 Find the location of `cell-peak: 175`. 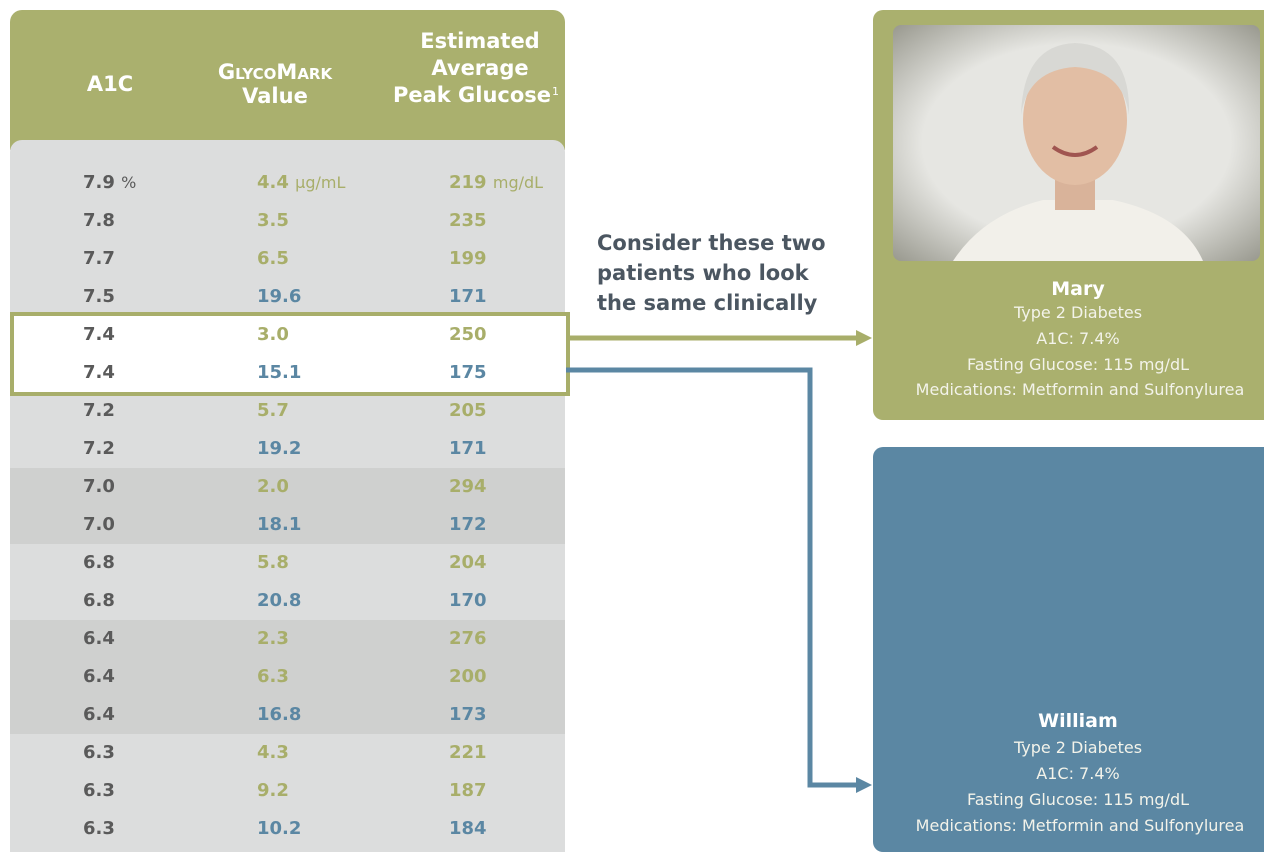

cell-peak: 175 is located at coordinates (468, 373).